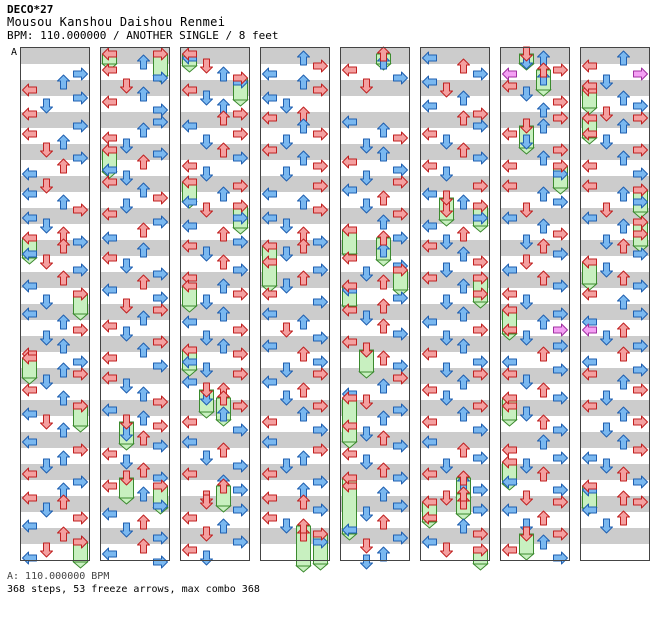 This screenshot has height=620, width=672. What do you see at coordinates (30, 9) in the screenshot?
I see `artist-name: DECO*27` at bounding box center [30, 9].